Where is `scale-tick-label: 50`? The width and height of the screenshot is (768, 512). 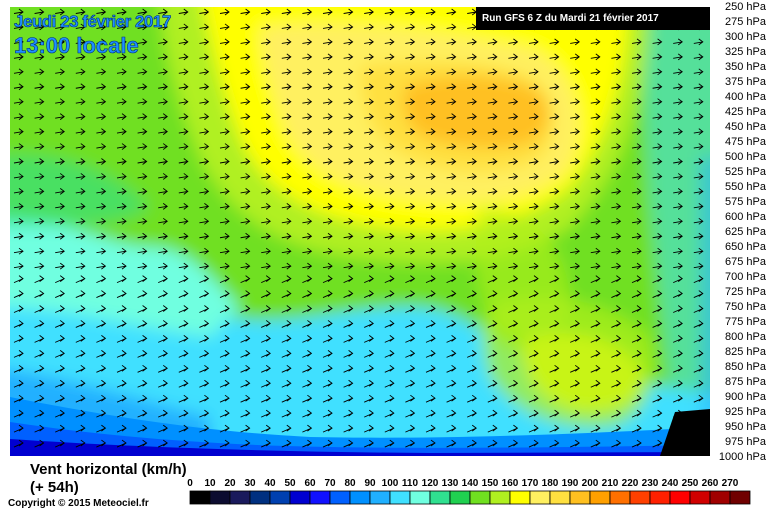
scale-tick-label: 50 is located at coordinates (290, 483).